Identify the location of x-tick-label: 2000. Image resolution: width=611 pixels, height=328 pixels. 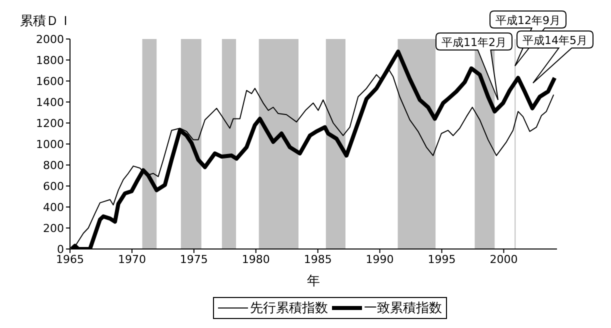
(504, 259).